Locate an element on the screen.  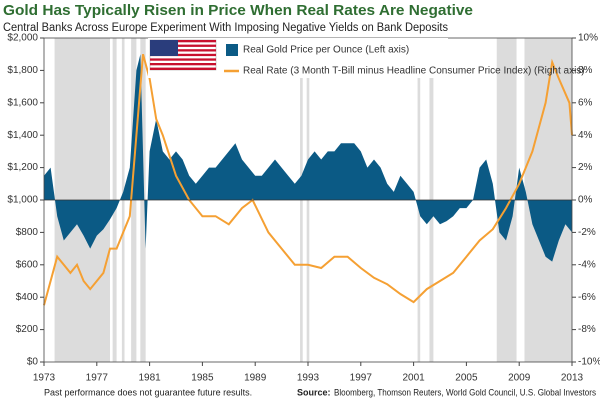
y2-tick-label: -8% is located at coordinates (587, 329).